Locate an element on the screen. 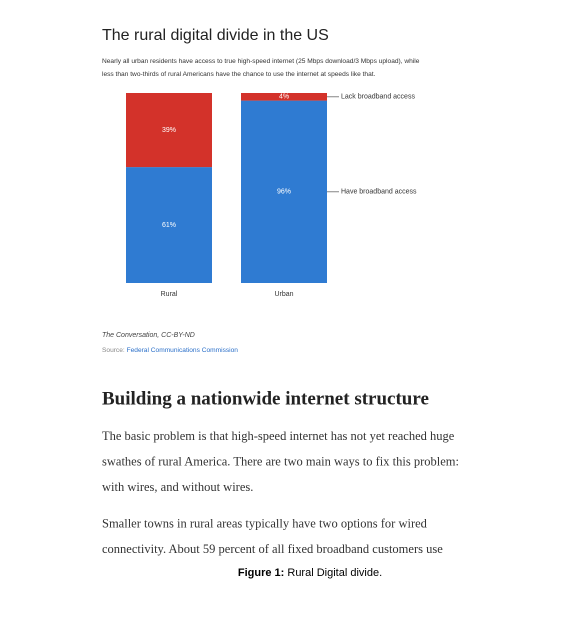  value-label: 61% is located at coordinates (169, 225).